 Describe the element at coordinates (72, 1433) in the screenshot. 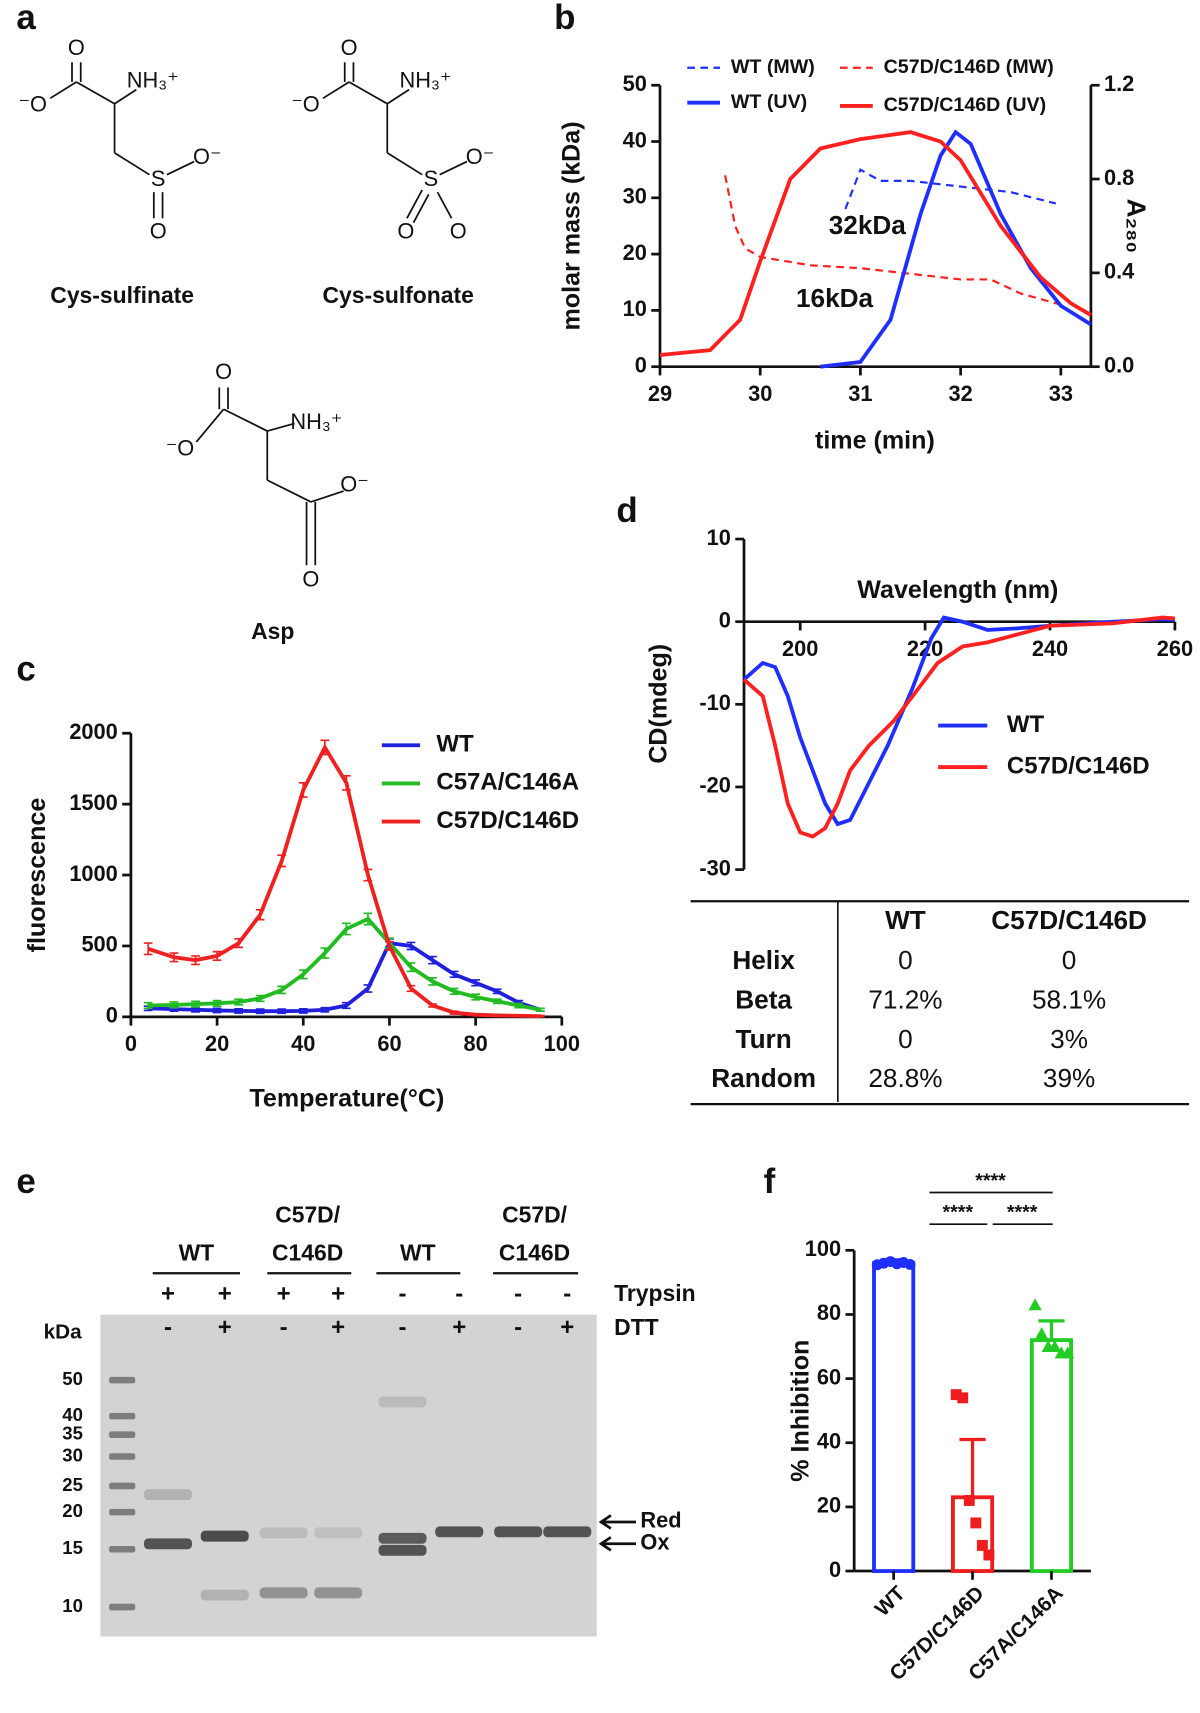

I see `marker-label: 35` at that location.